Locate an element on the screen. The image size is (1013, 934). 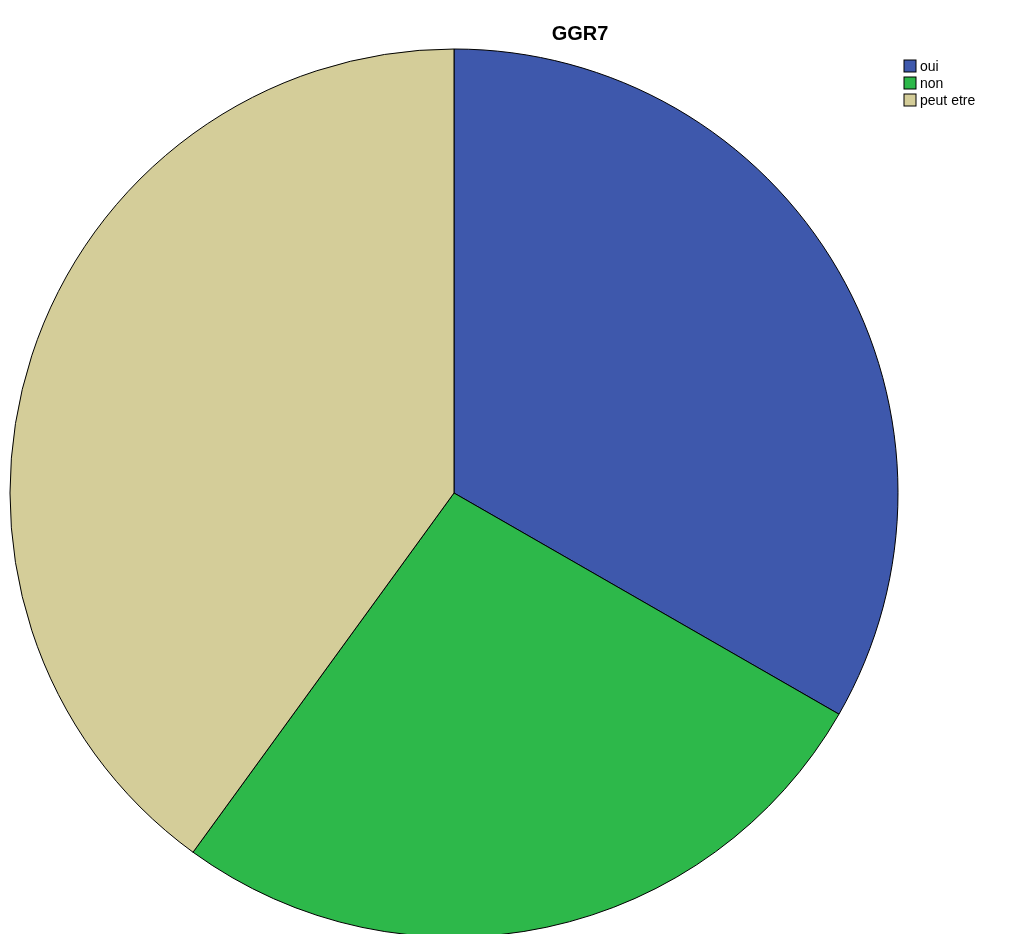
legend-label: oui is located at coordinates (929, 66).